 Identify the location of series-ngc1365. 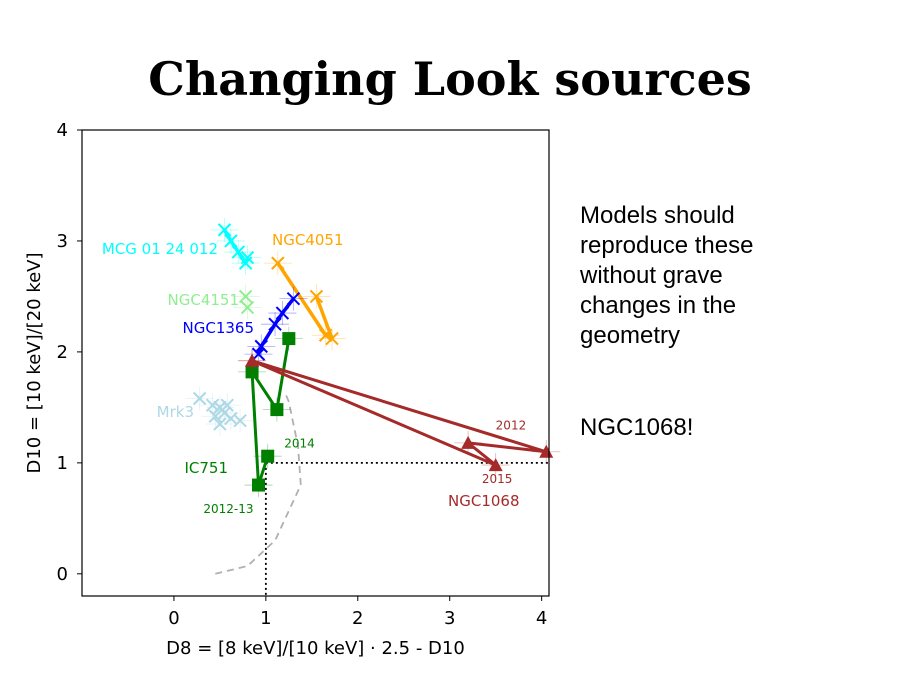
(276, 326).